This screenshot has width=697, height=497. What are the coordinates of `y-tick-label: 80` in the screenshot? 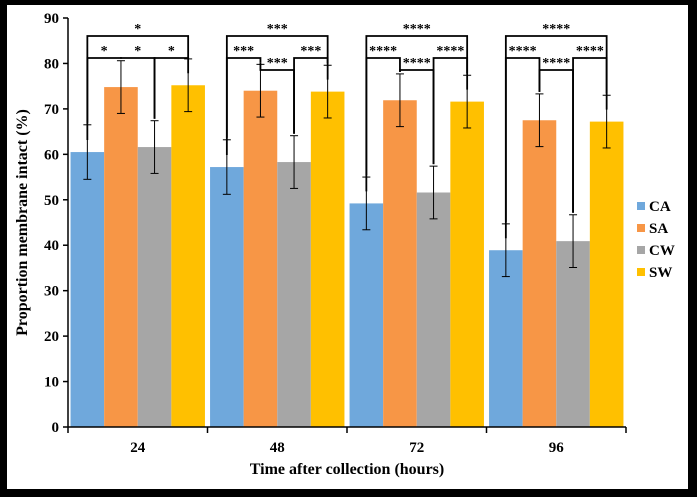 It's located at (51, 64).